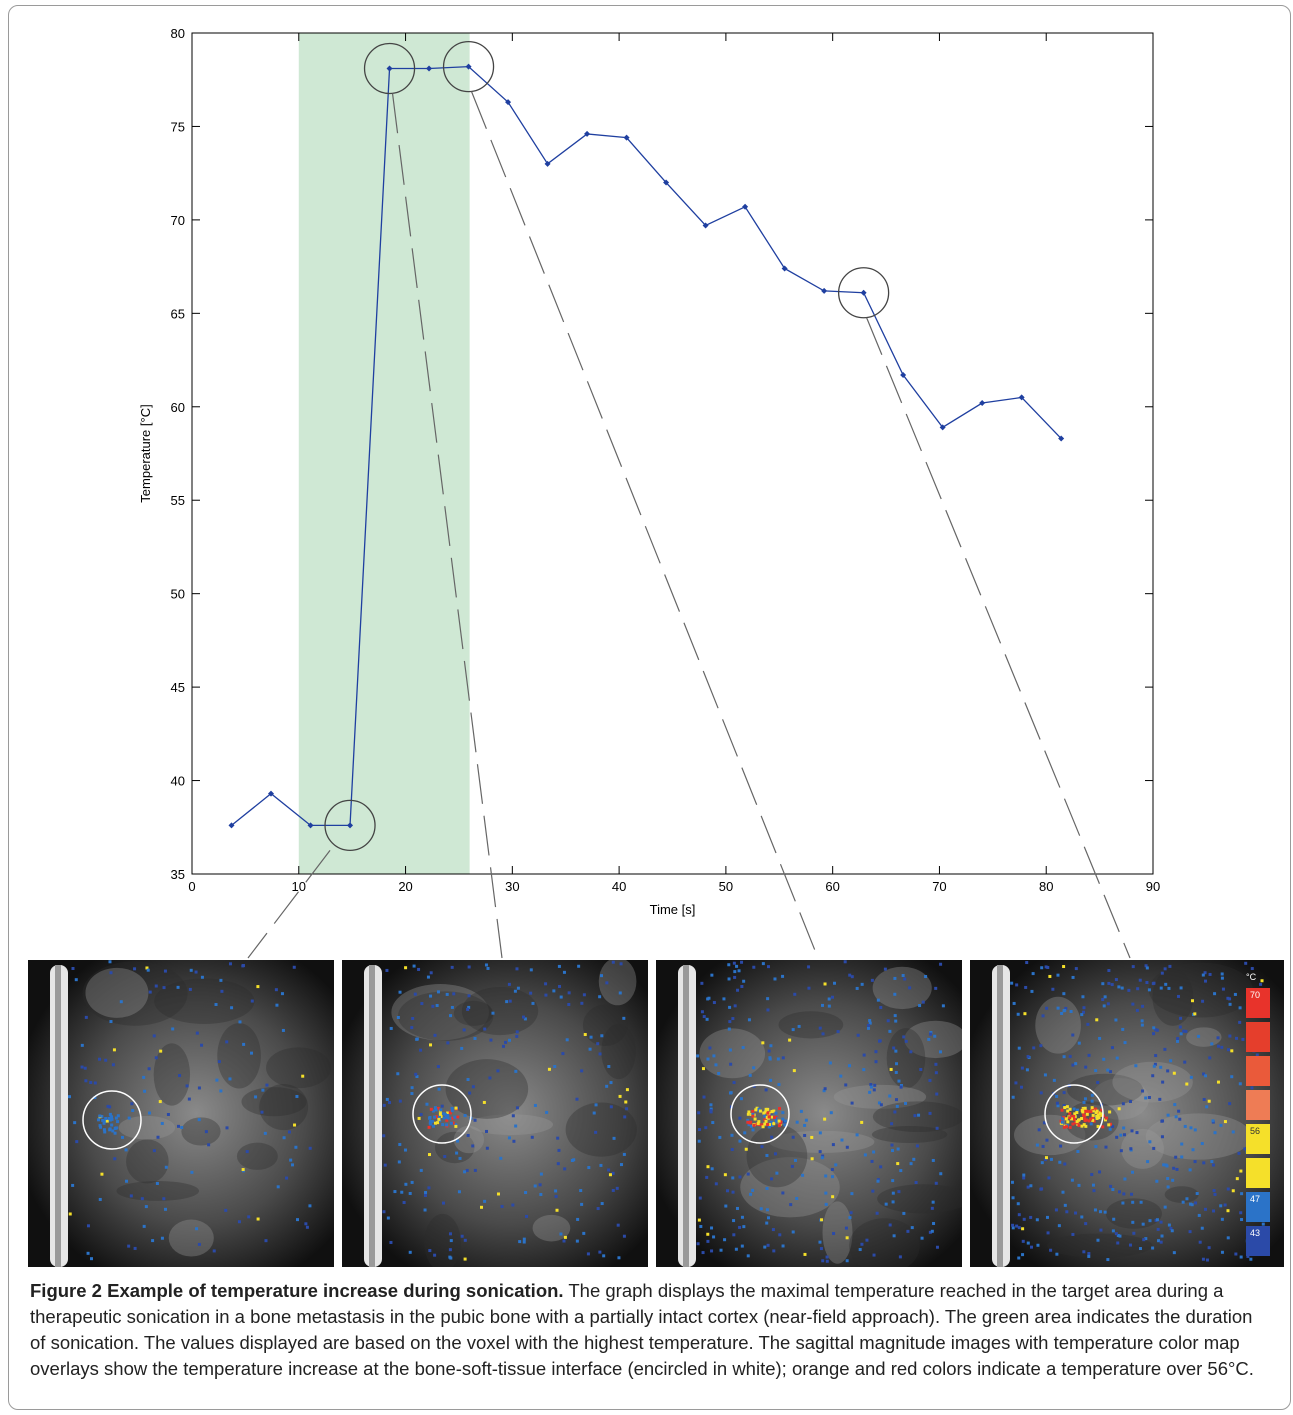 The height and width of the screenshot is (1415, 1293). Describe the element at coordinates (619, 886) in the screenshot. I see `x-tick-label: 40` at that location.